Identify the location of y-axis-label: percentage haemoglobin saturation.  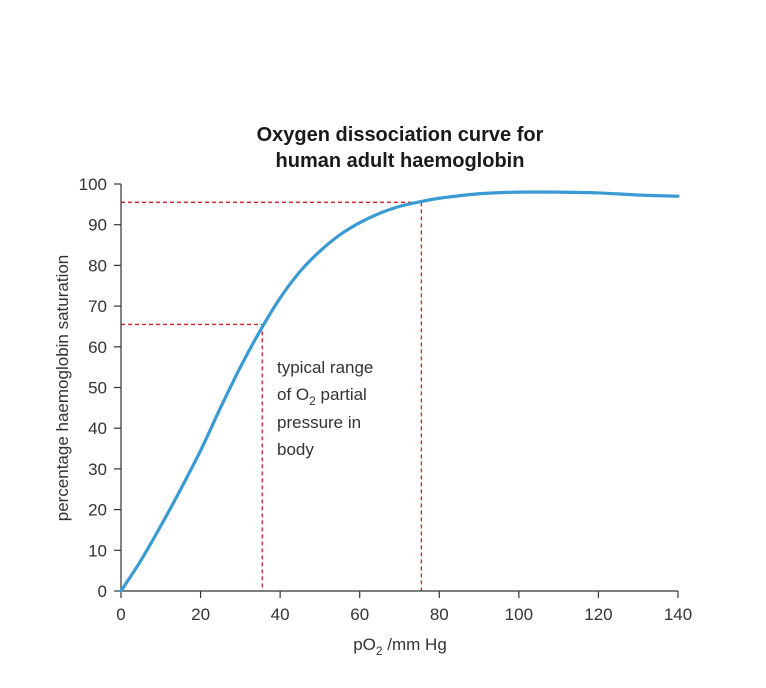
(62, 388).